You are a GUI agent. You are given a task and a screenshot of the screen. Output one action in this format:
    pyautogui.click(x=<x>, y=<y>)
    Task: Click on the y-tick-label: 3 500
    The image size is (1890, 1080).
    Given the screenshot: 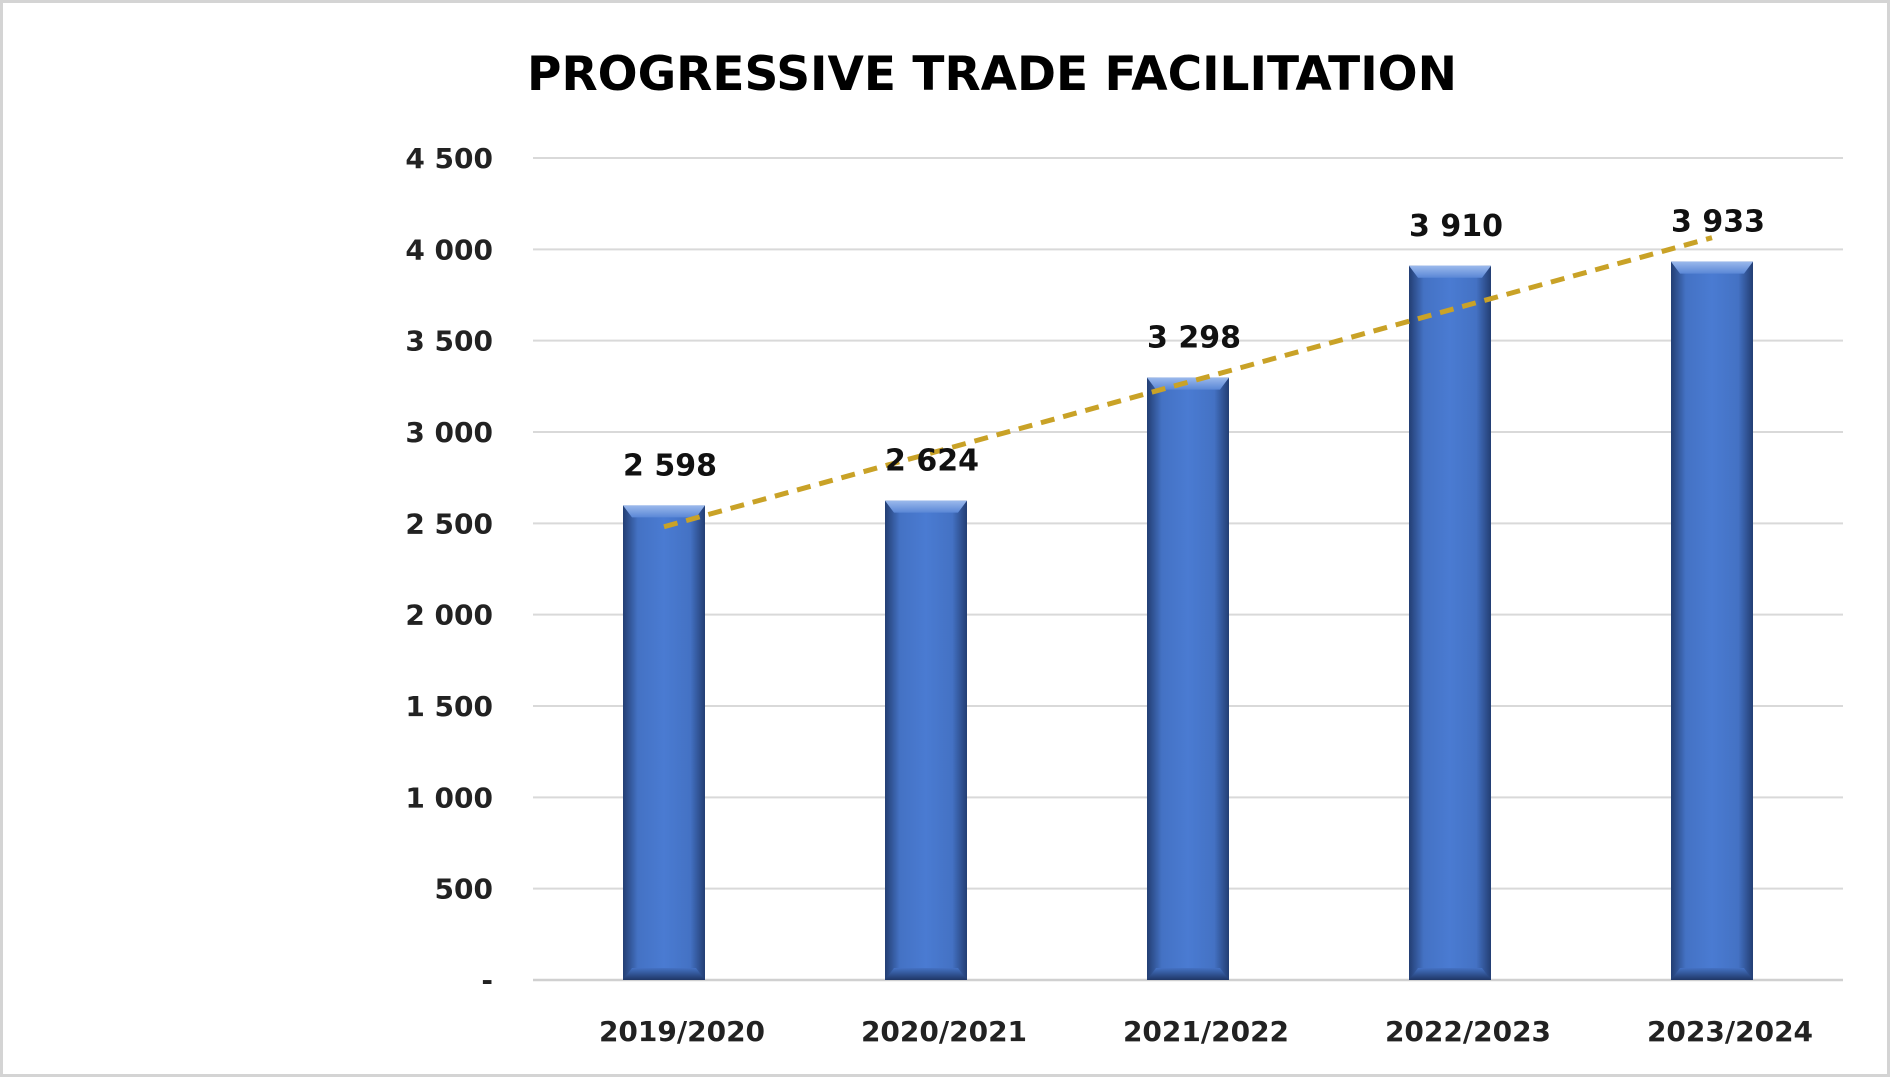 What is the action you would take?
    pyautogui.click(x=449, y=341)
    